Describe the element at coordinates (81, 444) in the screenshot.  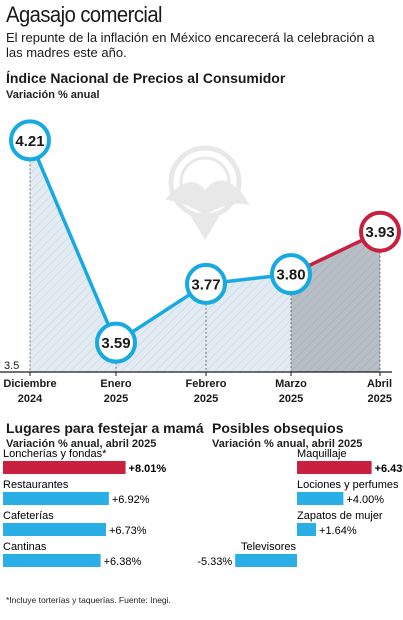
I see `places-chart-subtitle: Variación % anual, abril 2025` at that location.